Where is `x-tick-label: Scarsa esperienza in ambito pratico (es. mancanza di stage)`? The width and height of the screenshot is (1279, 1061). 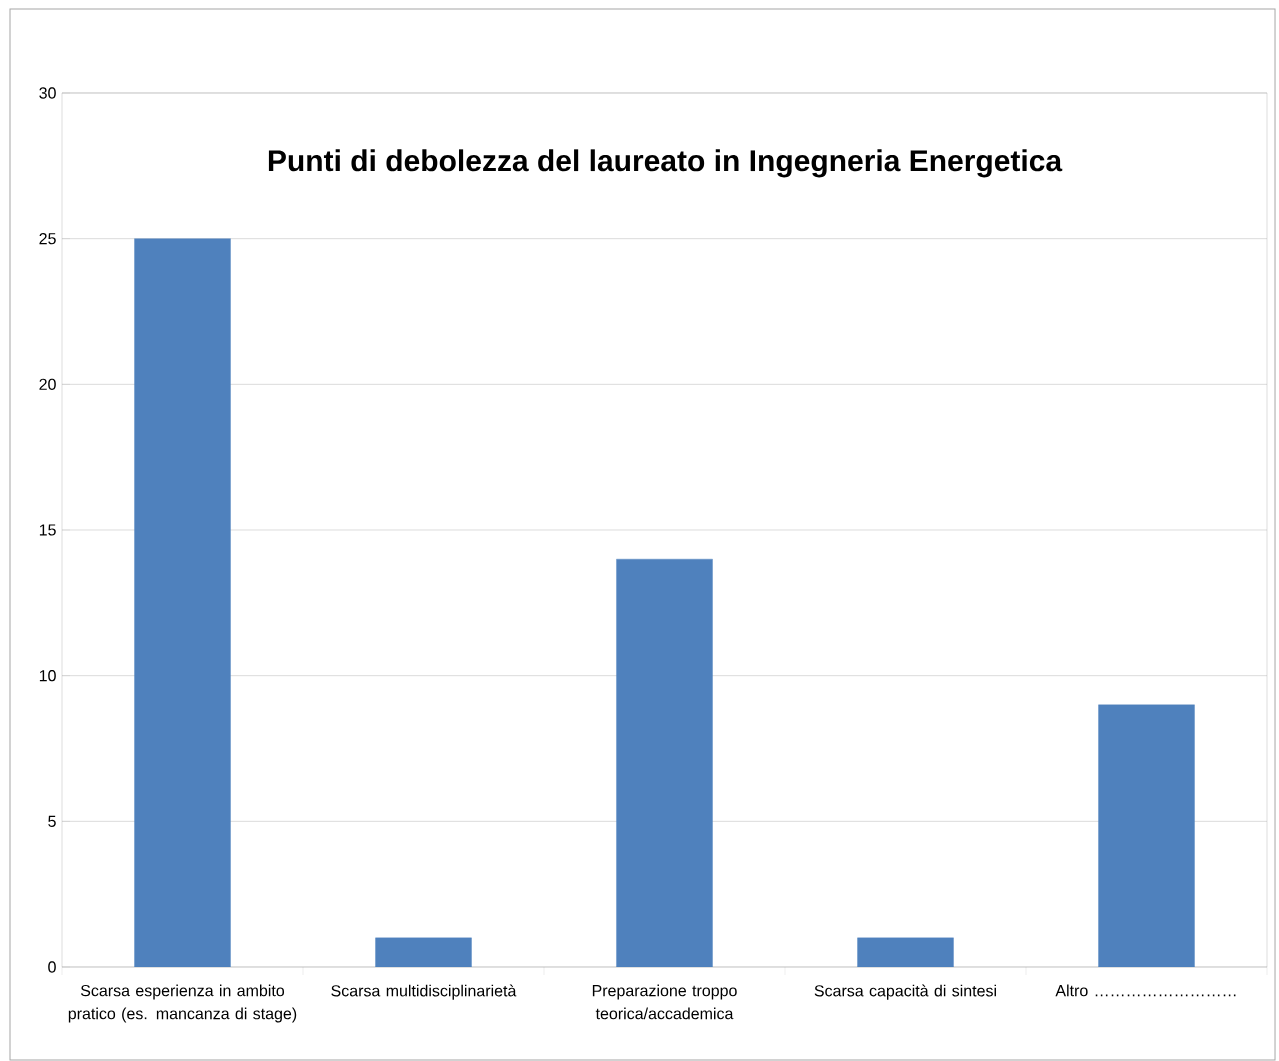 x-tick-label: Scarsa esperienza in ambito pratico (es. mancanza di stage) is located at coordinates (182, 1003).